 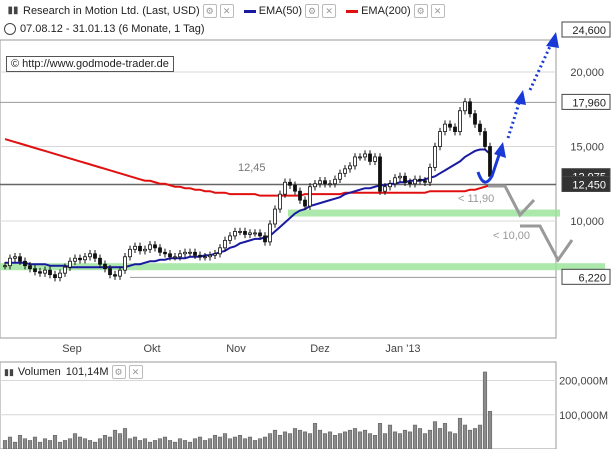 I want to click on support-zone, so click(x=302, y=267).